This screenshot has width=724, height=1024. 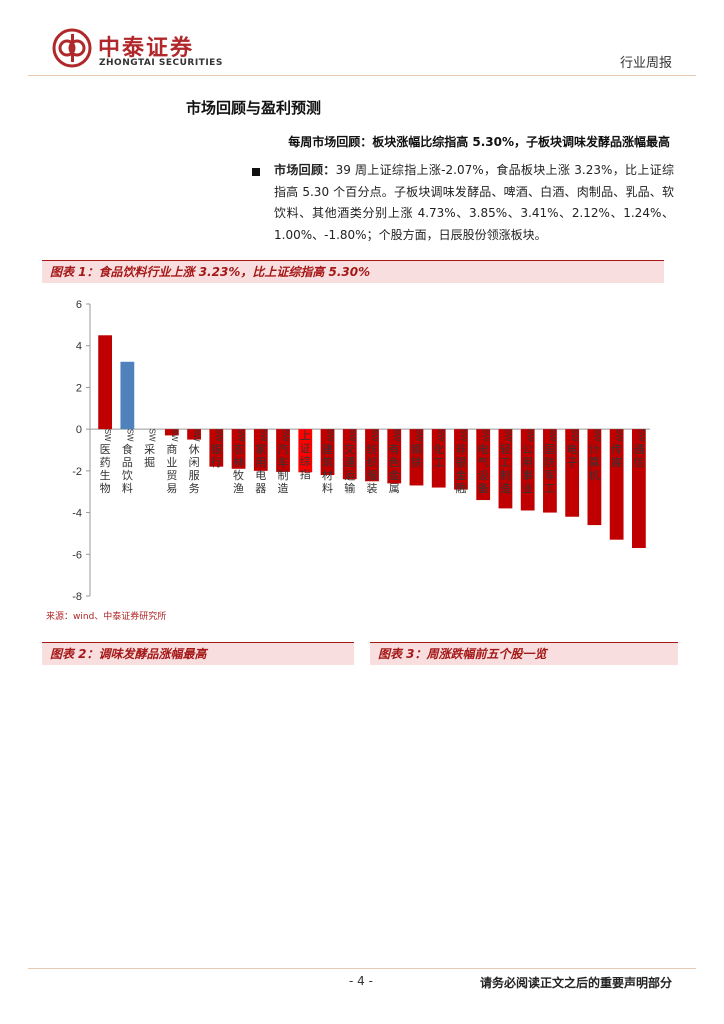 I want to click on category-label-char: 备, so click(x=483, y=488).